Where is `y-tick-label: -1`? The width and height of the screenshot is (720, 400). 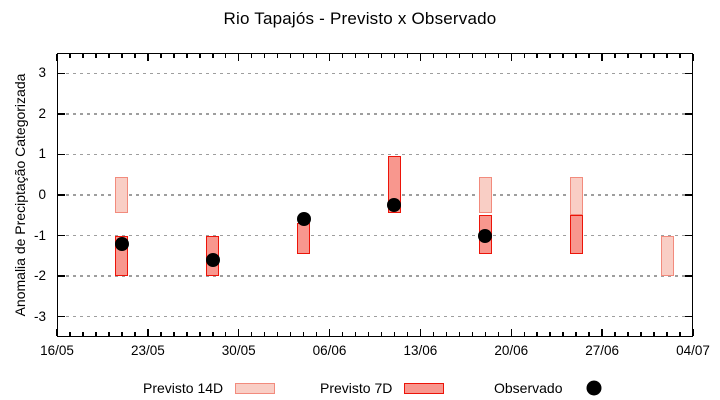
y-tick-label: -1 is located at coordinates (39, 235).